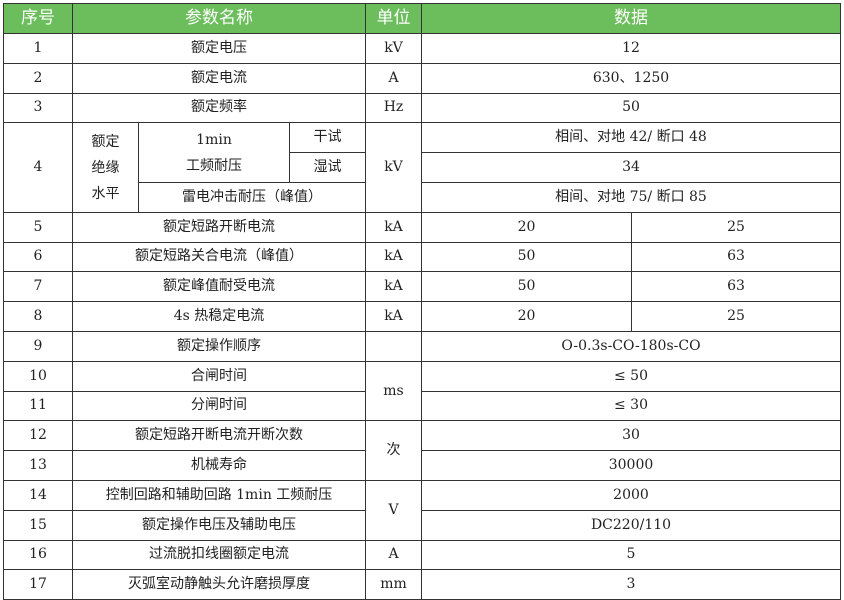 This screenshot has width=844, height=600. What do you see at coordinates (631, 376) in the screenshot?
I see `data-cell: ≤ 50` at bounding box center [631, 376].